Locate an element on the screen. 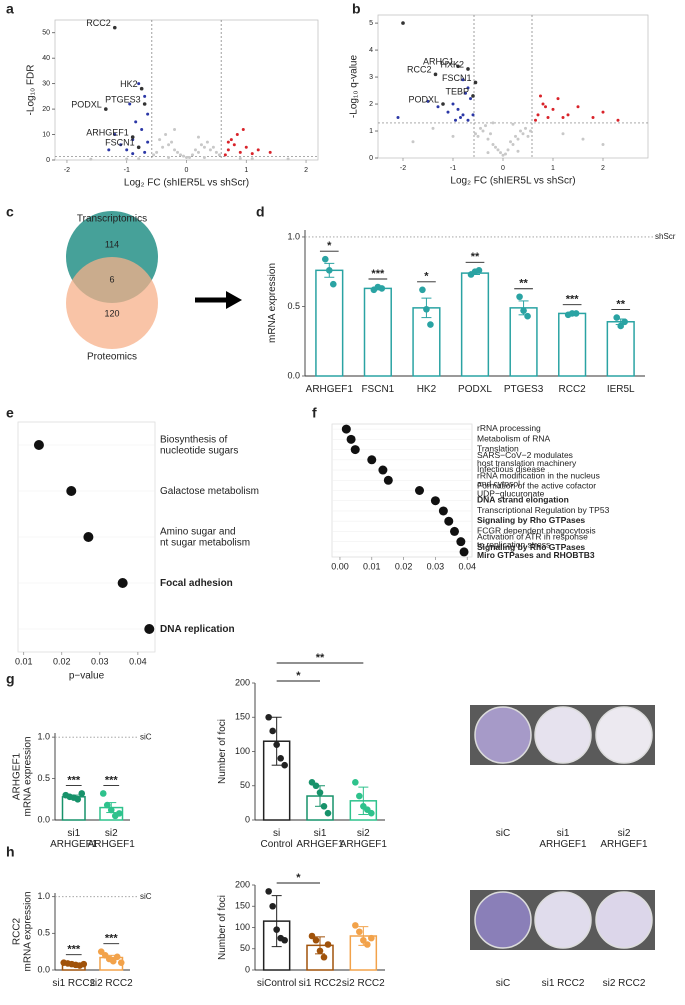 This screenshot has width=685, height=1005. dish is located at coordinates (624, 735).